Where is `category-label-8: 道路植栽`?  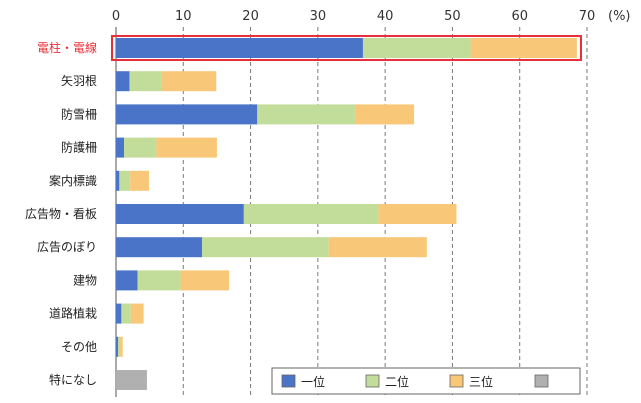 category-label-8: 道路植栽 is located at coordinates (73, 313).